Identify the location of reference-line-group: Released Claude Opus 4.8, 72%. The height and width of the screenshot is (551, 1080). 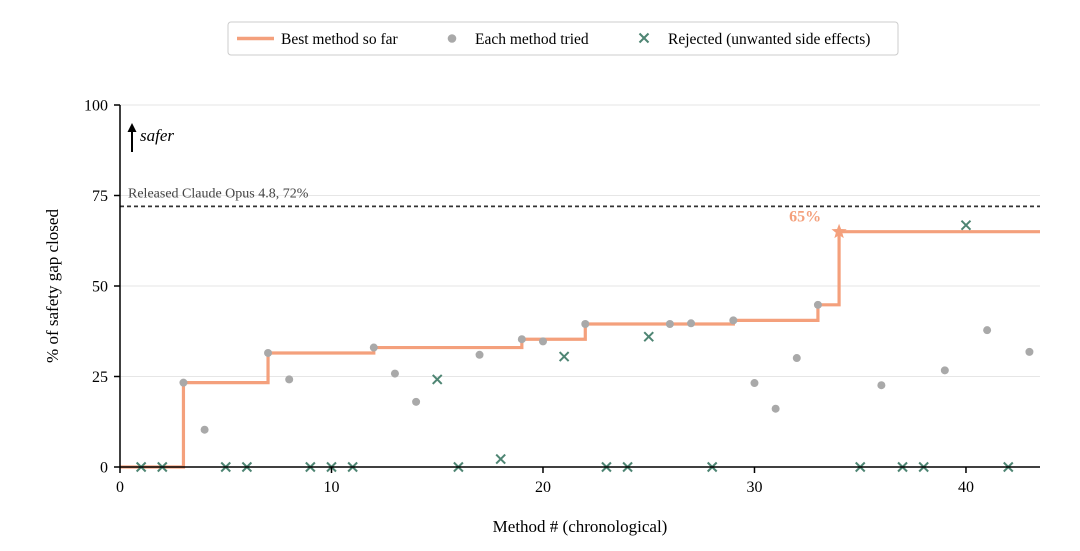
(580, 197).